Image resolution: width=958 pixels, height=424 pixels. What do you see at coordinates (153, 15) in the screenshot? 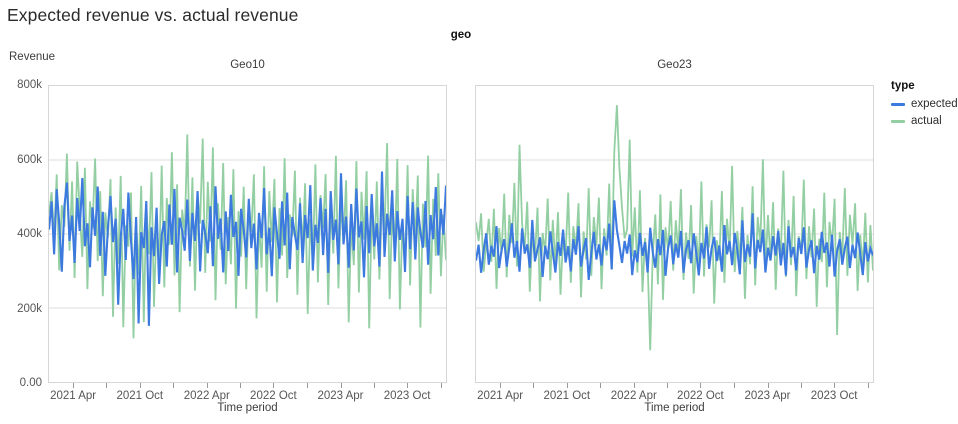
I see `chart-title: Expected revenue vs. actual revenue` at bounding box center [153, 15].